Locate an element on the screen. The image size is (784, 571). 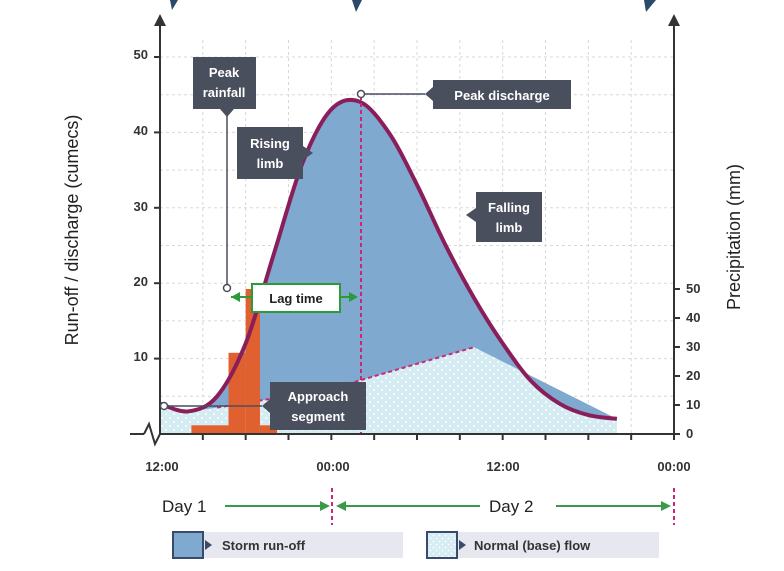
falling-limb-label-line2: limb is located at coordinates (509, 227).